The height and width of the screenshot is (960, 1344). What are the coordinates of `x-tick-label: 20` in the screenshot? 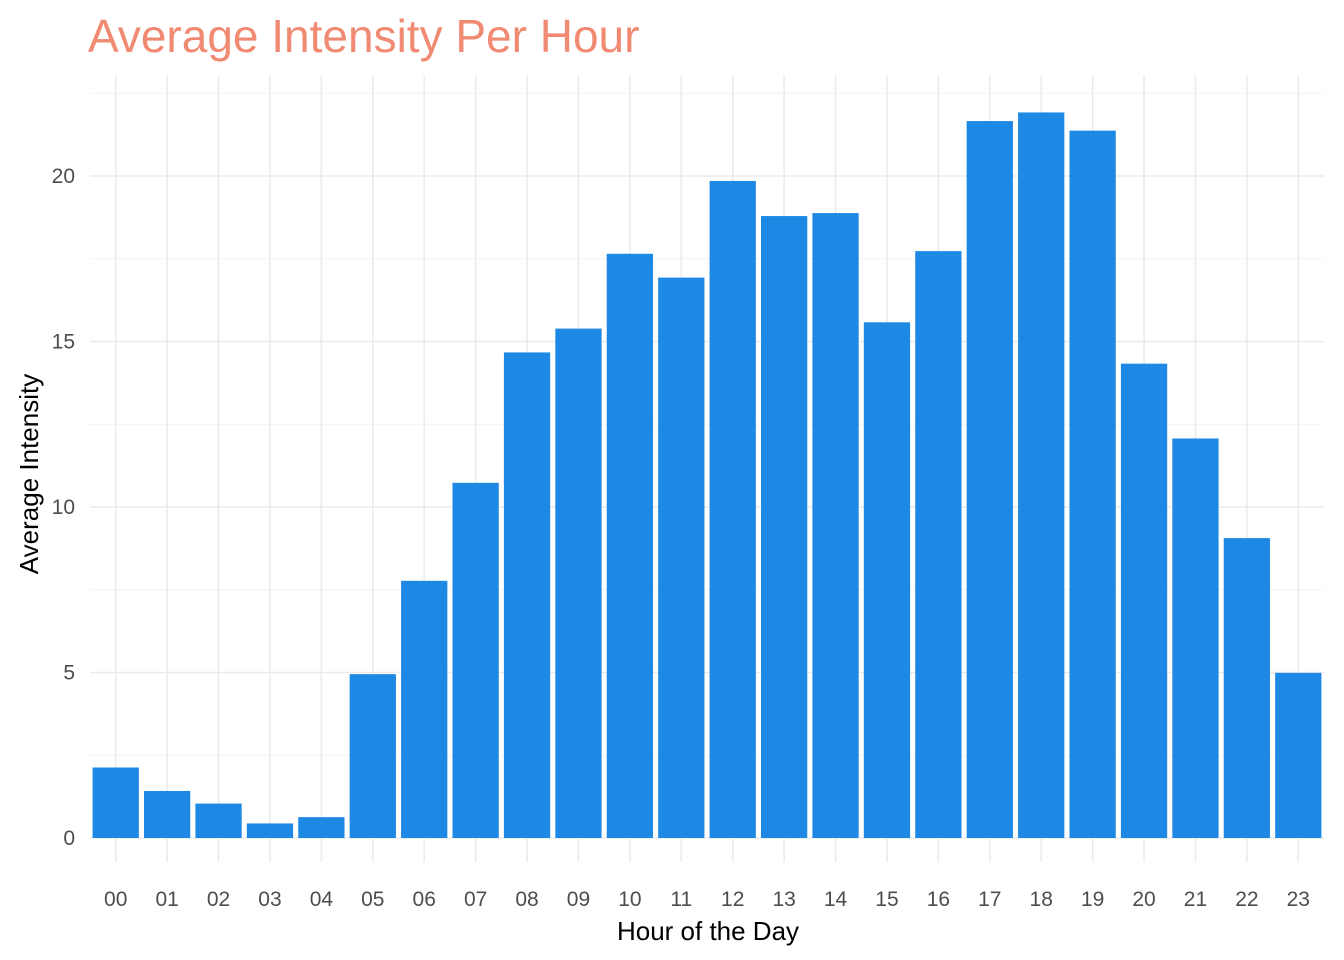 It's located at (1143, 899).